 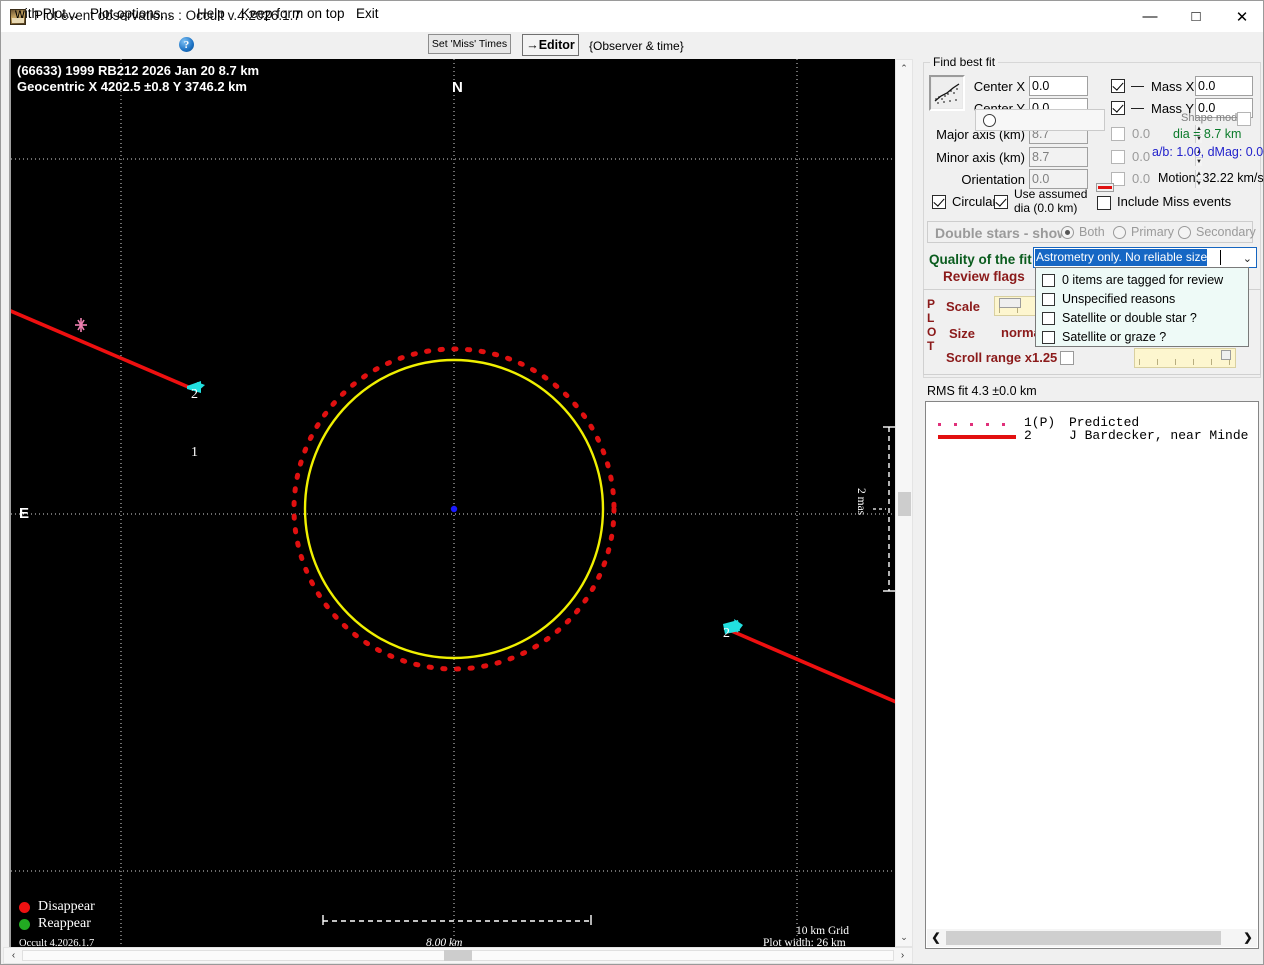 What do you see at coordinates (1010, 303) in the screenshot?
I see `scale-slider-thumb` at bounding box center [1010, 303].